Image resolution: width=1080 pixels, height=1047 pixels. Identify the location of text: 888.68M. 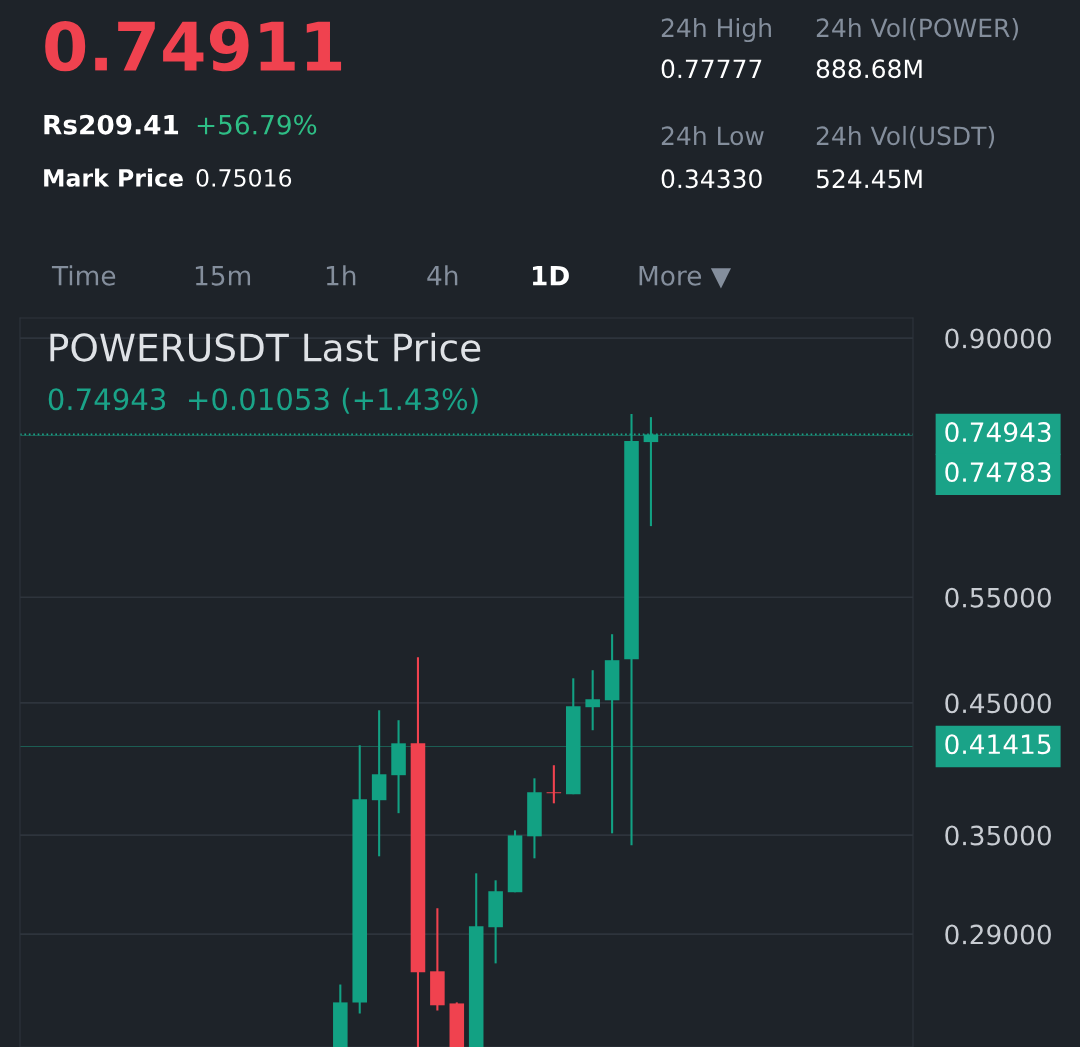
(869, 69).